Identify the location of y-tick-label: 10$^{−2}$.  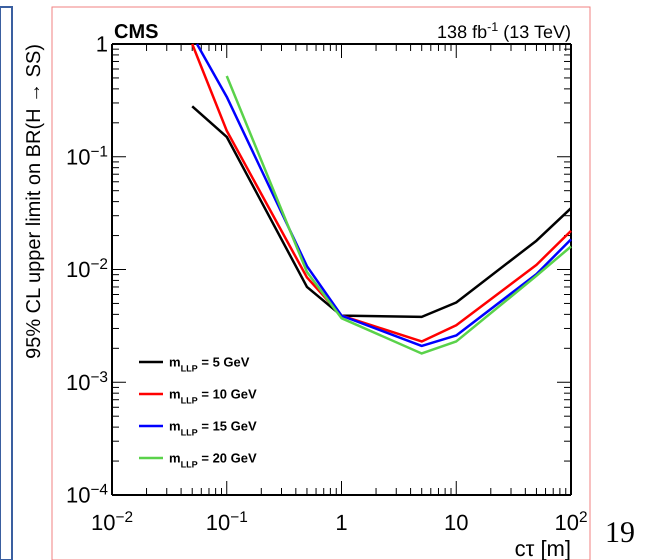
(87, 269).